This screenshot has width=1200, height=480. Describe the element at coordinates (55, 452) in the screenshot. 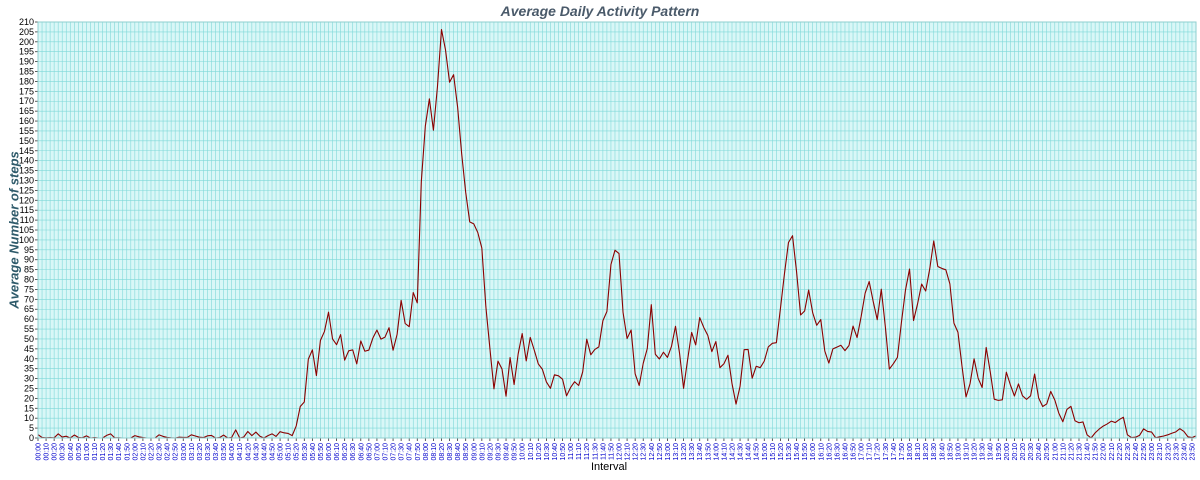

I see `x-tick-label: 00:20` at that location.